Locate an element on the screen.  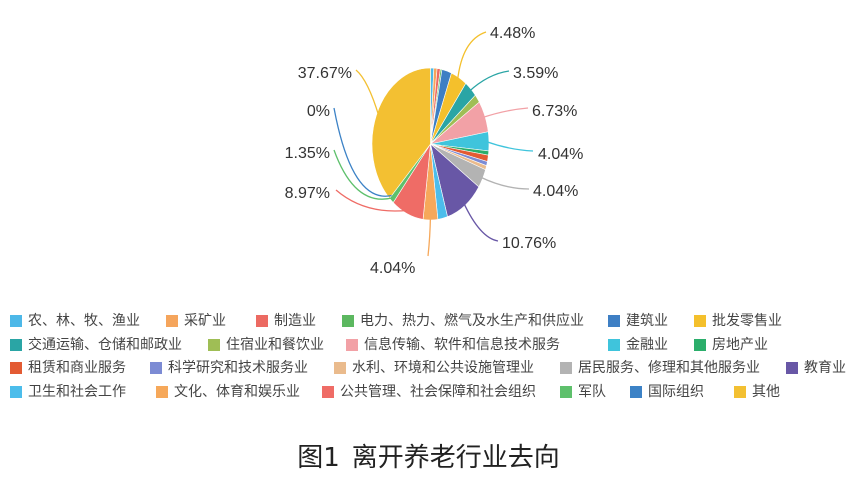
legend-item: 农、林、牧、渔业 is located at coordinates (75, 321).